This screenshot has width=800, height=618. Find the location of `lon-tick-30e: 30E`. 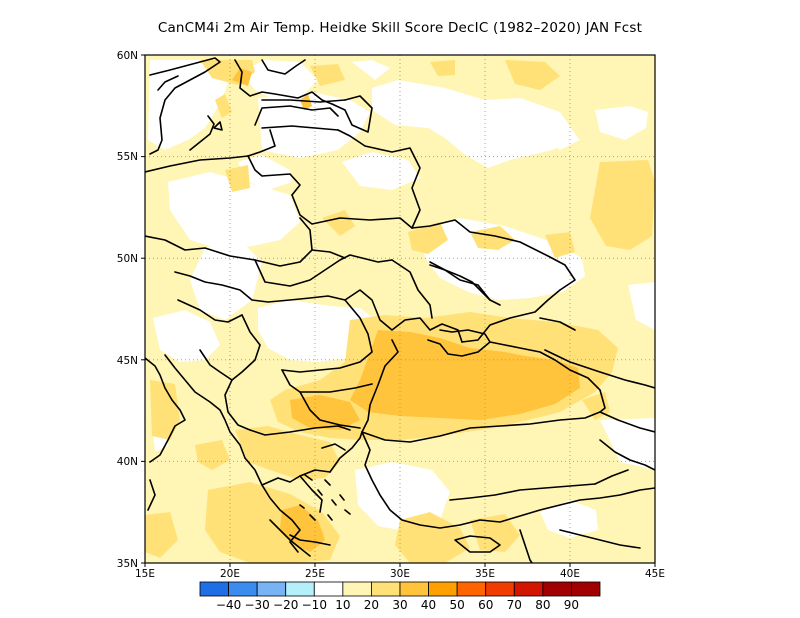

lon-tick-30e: 30E is located at coordinates (400, 574).